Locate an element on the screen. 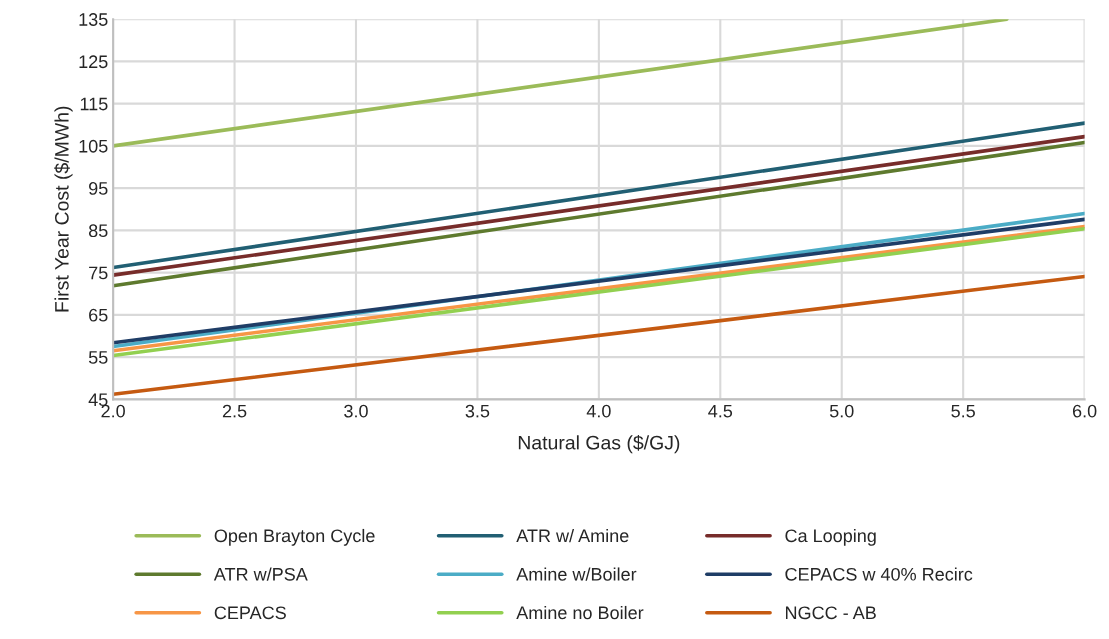 The height and width of the screenshot is (639, 1109). y-tick-label: 125 is located at coordinates (93, 62).